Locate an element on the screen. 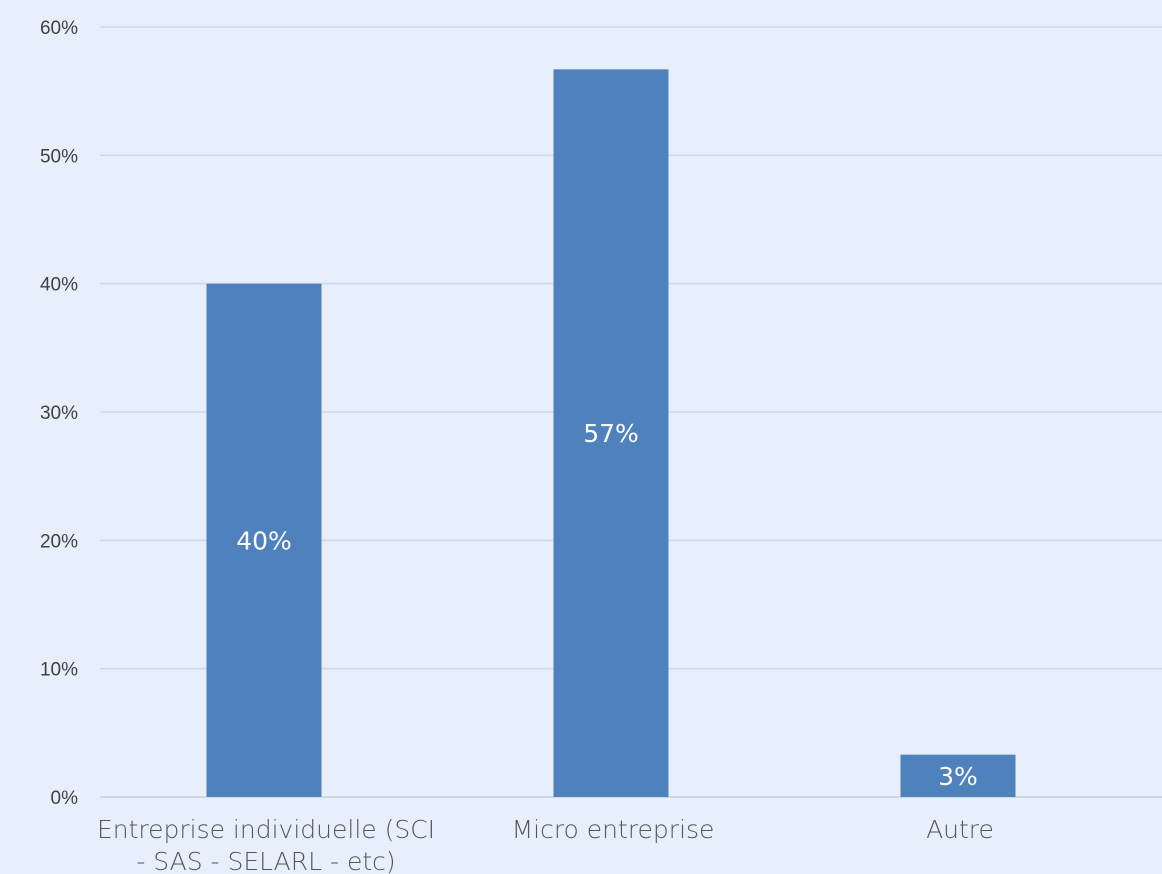 This screenshot has width=1162, height=874. y-tick-label: 30% is located at coordinates (59, 413).